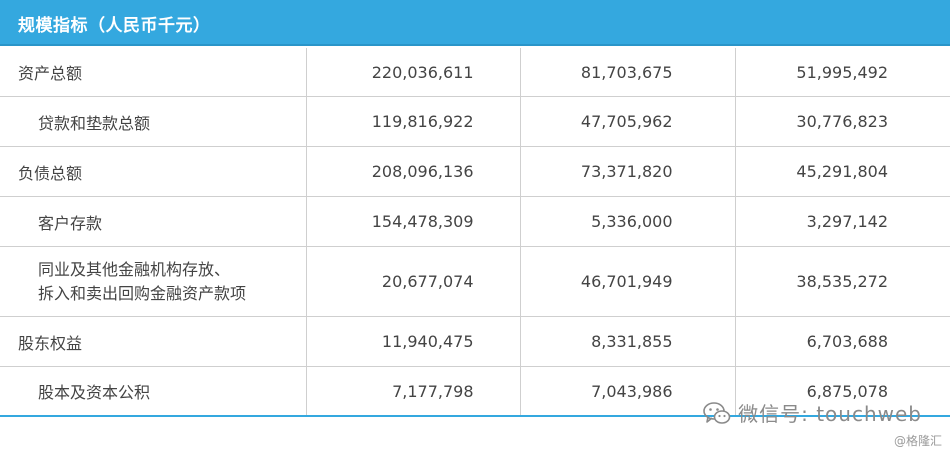 This screenshot has height=454, width=950. What do you see at coordinates (627, 281) in the screenshot?
I see `cell-value: 46,701,949` at bounding box center [627, 281].